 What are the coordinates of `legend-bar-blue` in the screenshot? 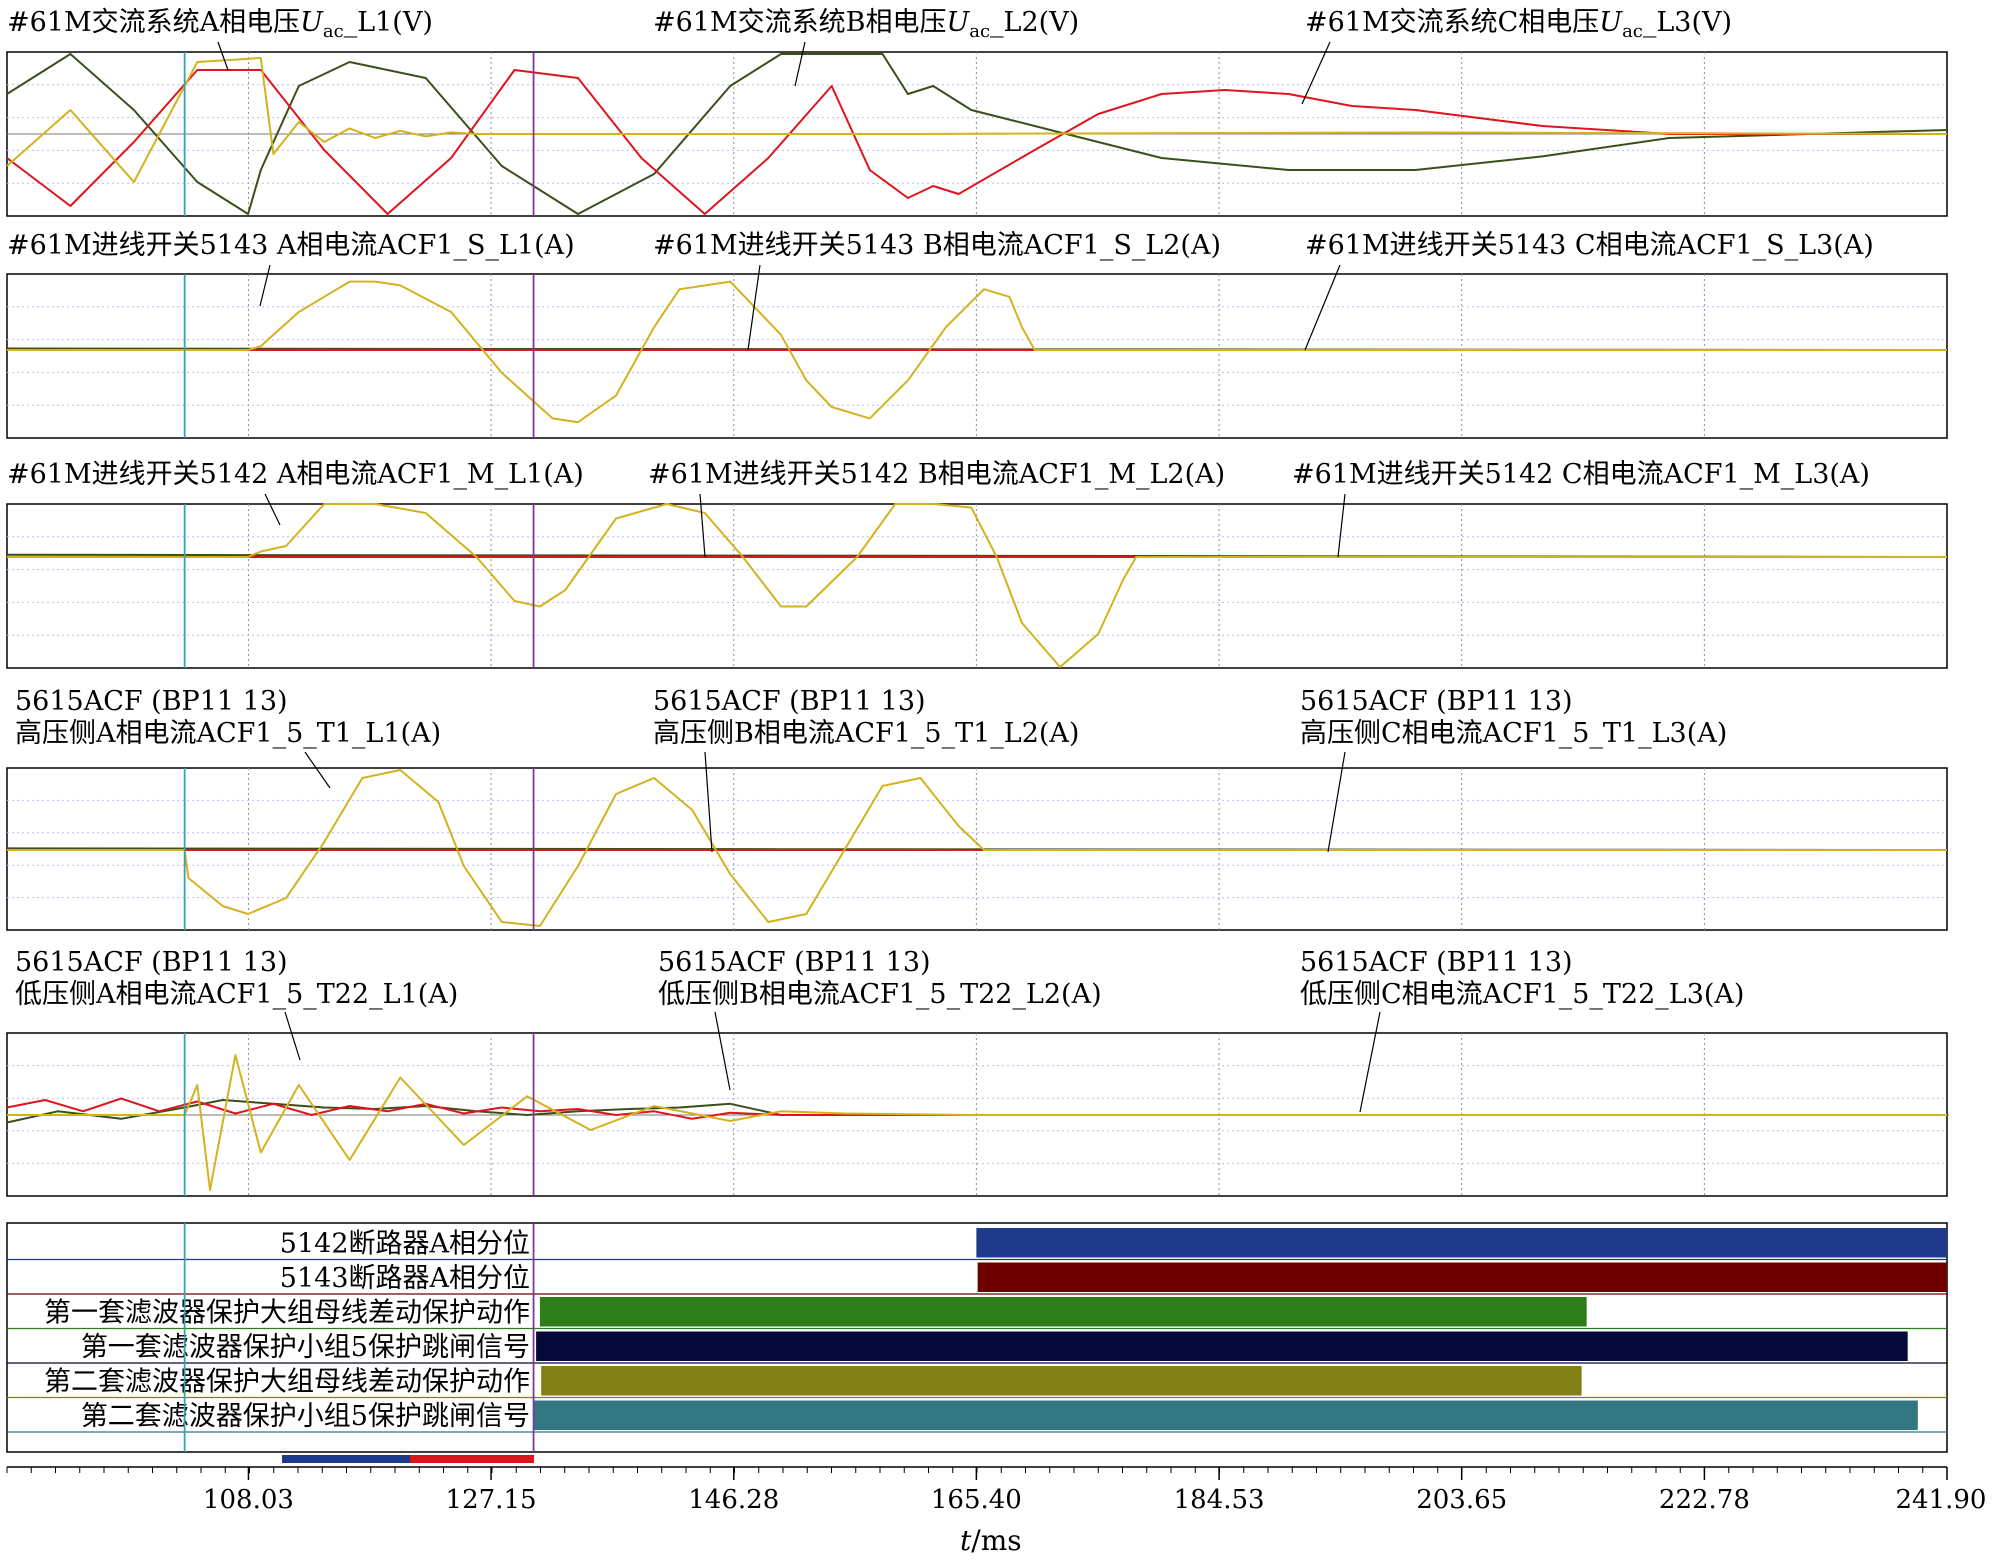 It's located at (346, 1459).